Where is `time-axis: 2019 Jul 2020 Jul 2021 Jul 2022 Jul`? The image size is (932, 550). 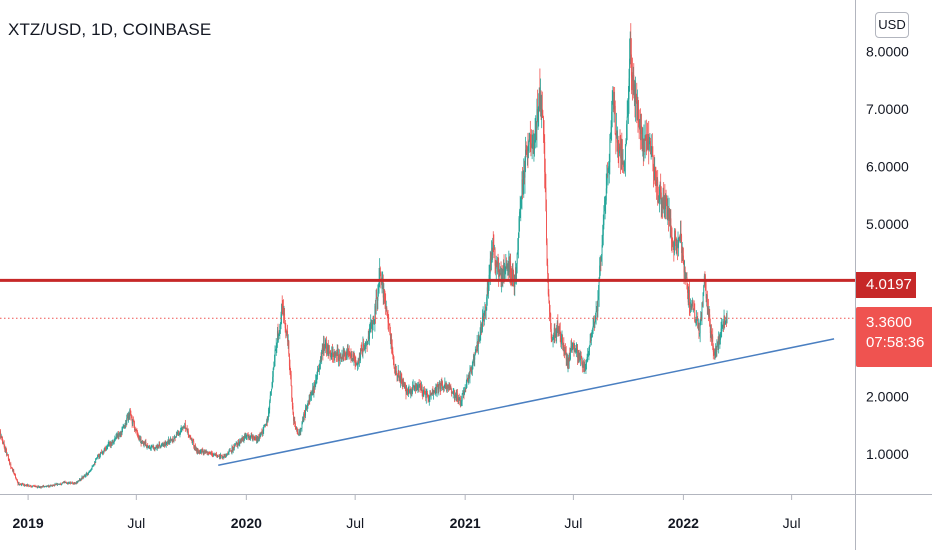
time-axis: 2019 Jul 2020 Jul 2021 Jul 2022 Jul is located at coordinates (407, 512).